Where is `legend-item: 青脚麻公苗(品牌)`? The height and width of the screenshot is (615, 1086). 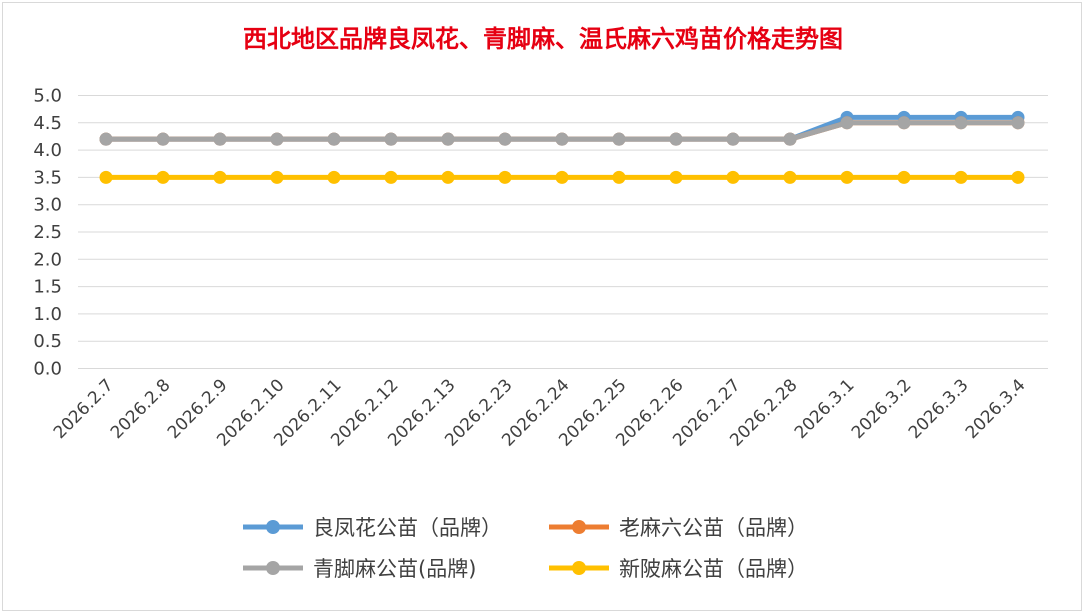
legend-item: 青脚麻公苗(品牌) is located at coordinates (359, 569).